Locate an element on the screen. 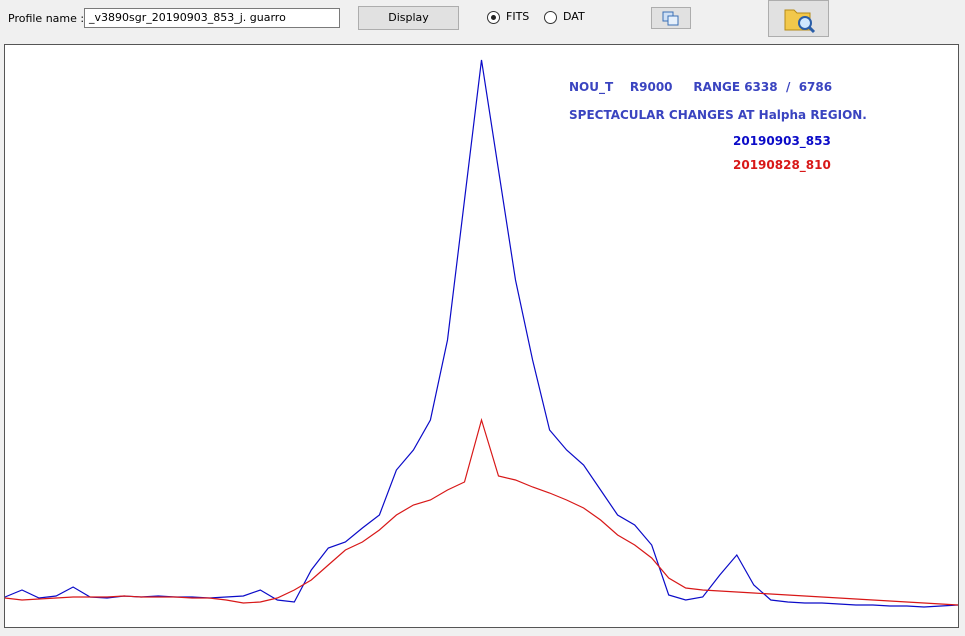 The height and width of the screenshot is (636, 965). radio-option: DAT is located at coordinates (564, 17).